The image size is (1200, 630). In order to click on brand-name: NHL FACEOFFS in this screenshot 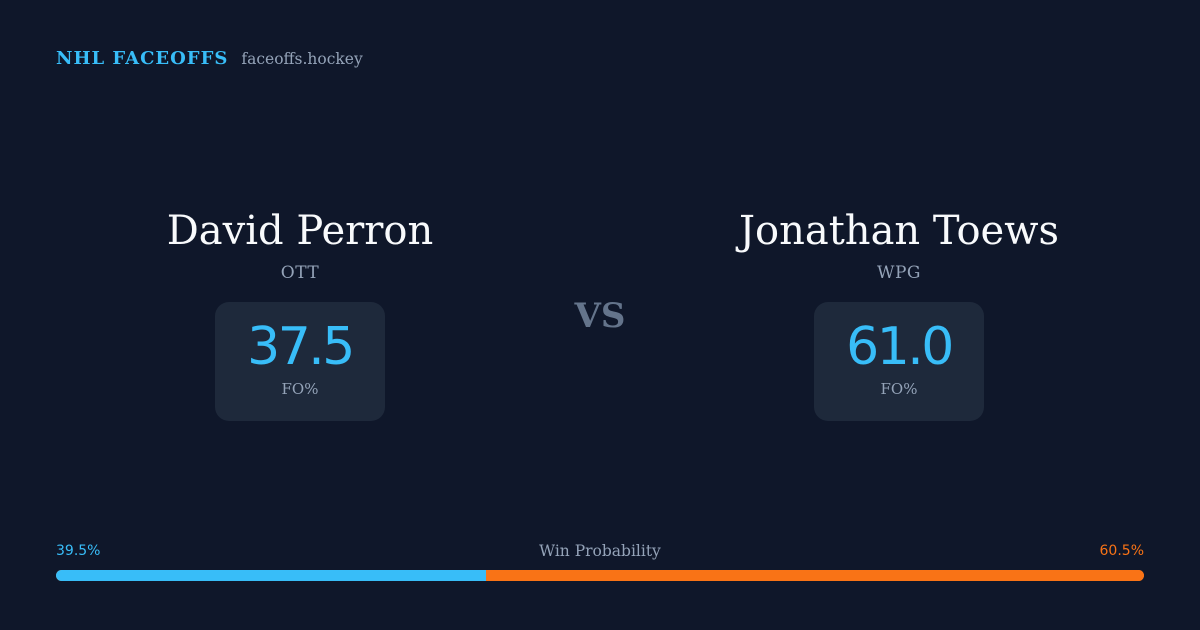, I will do `click(142, 58)`.